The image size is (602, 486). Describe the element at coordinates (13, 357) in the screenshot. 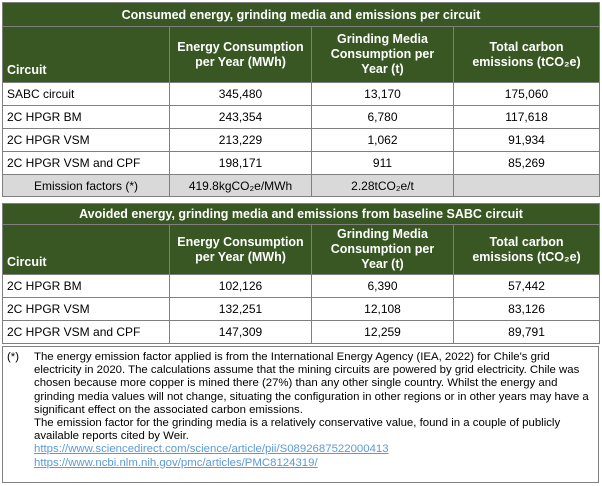

I see `footnote-marker: (*)` at that location.